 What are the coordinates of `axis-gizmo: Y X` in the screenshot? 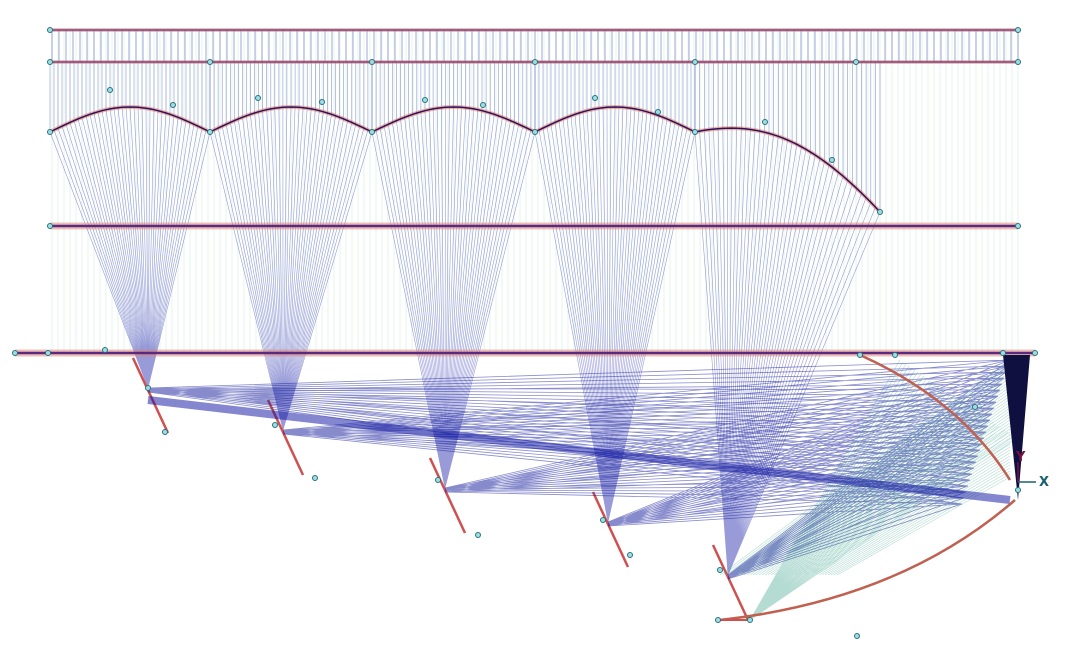 It's located at (1032, 470).